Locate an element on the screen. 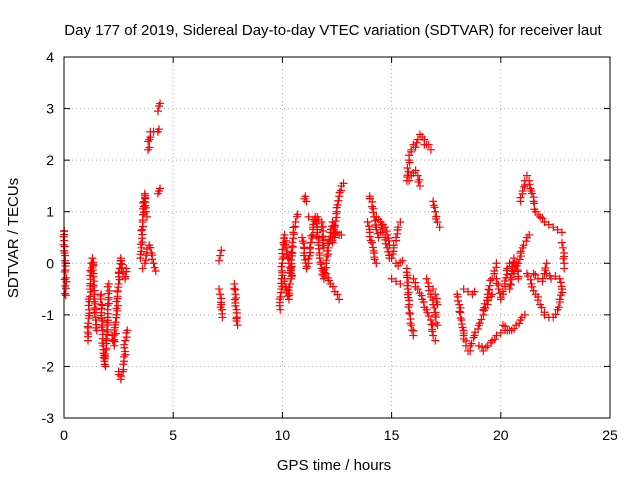 This screenshot has width=640, height=480. y-tick-label: -1 is located at coordinates (48, 315).